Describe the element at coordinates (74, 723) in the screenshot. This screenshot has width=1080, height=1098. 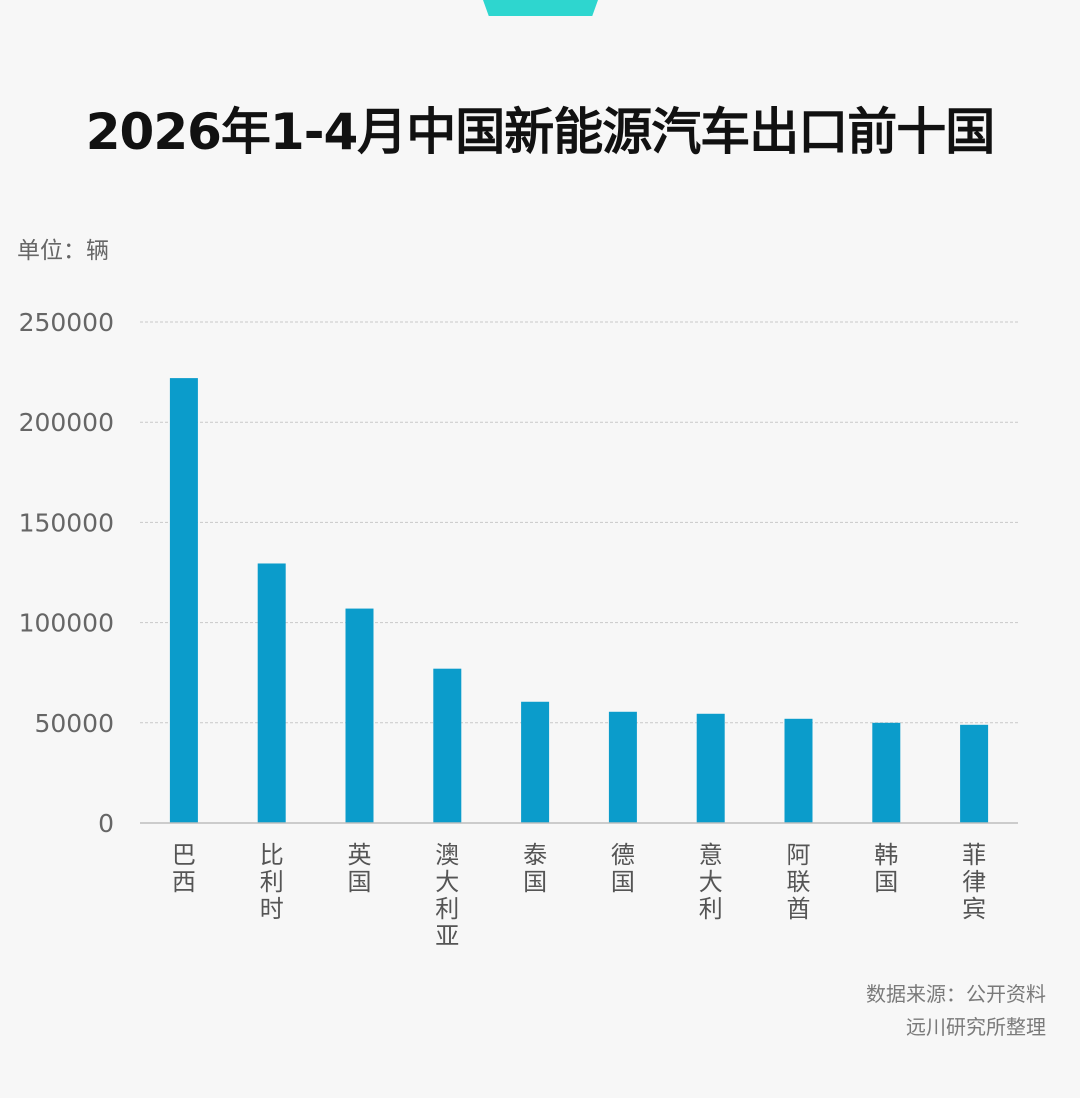
I see `y-tick-label: 50000` at that location.